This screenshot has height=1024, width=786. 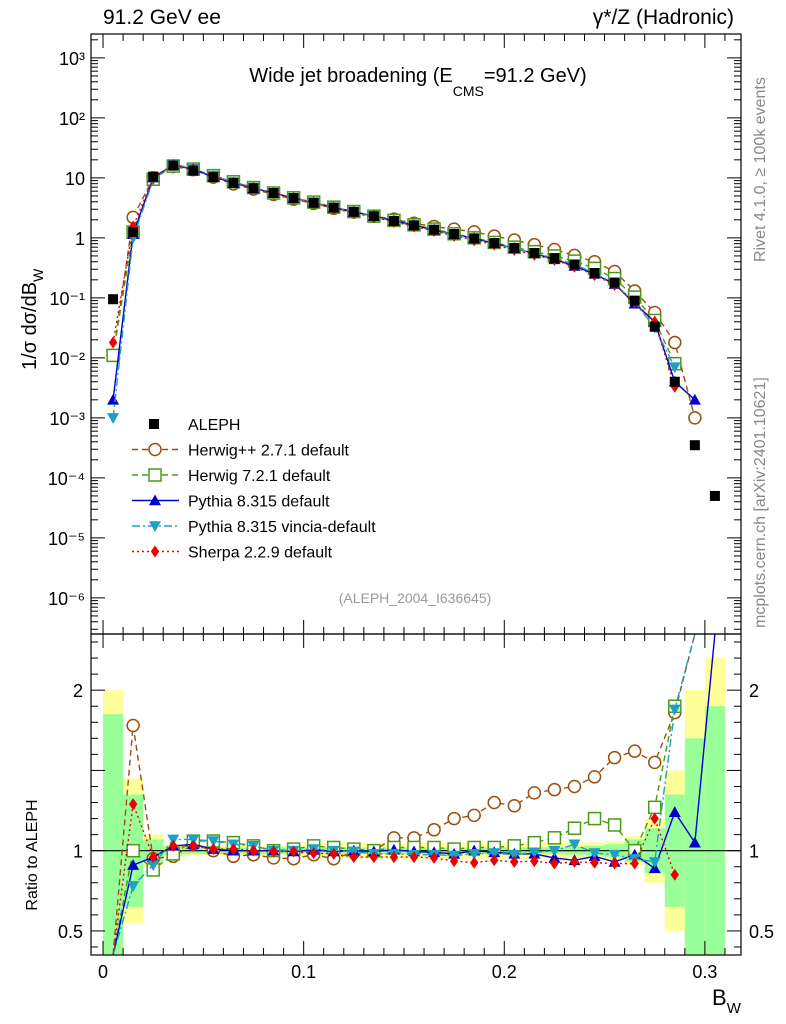 I want to click on y-tick-label-main-6: 10⁻³, so click(x=67, y=419).